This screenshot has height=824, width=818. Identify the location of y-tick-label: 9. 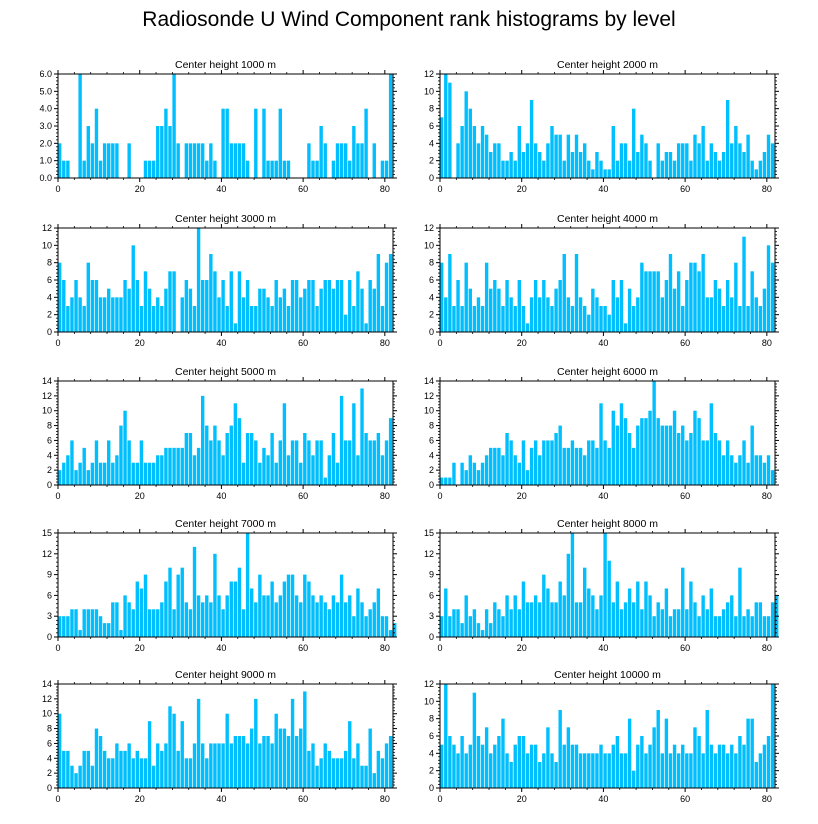
(49, 575).